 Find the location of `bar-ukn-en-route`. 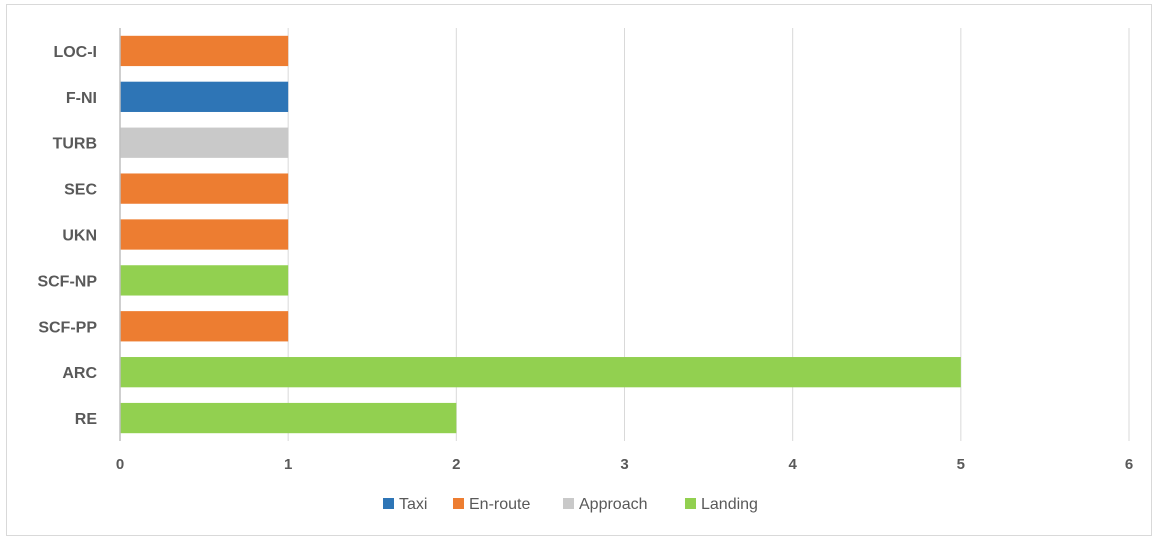

bar-ukn-en-route is located at coordinates (204, 234).